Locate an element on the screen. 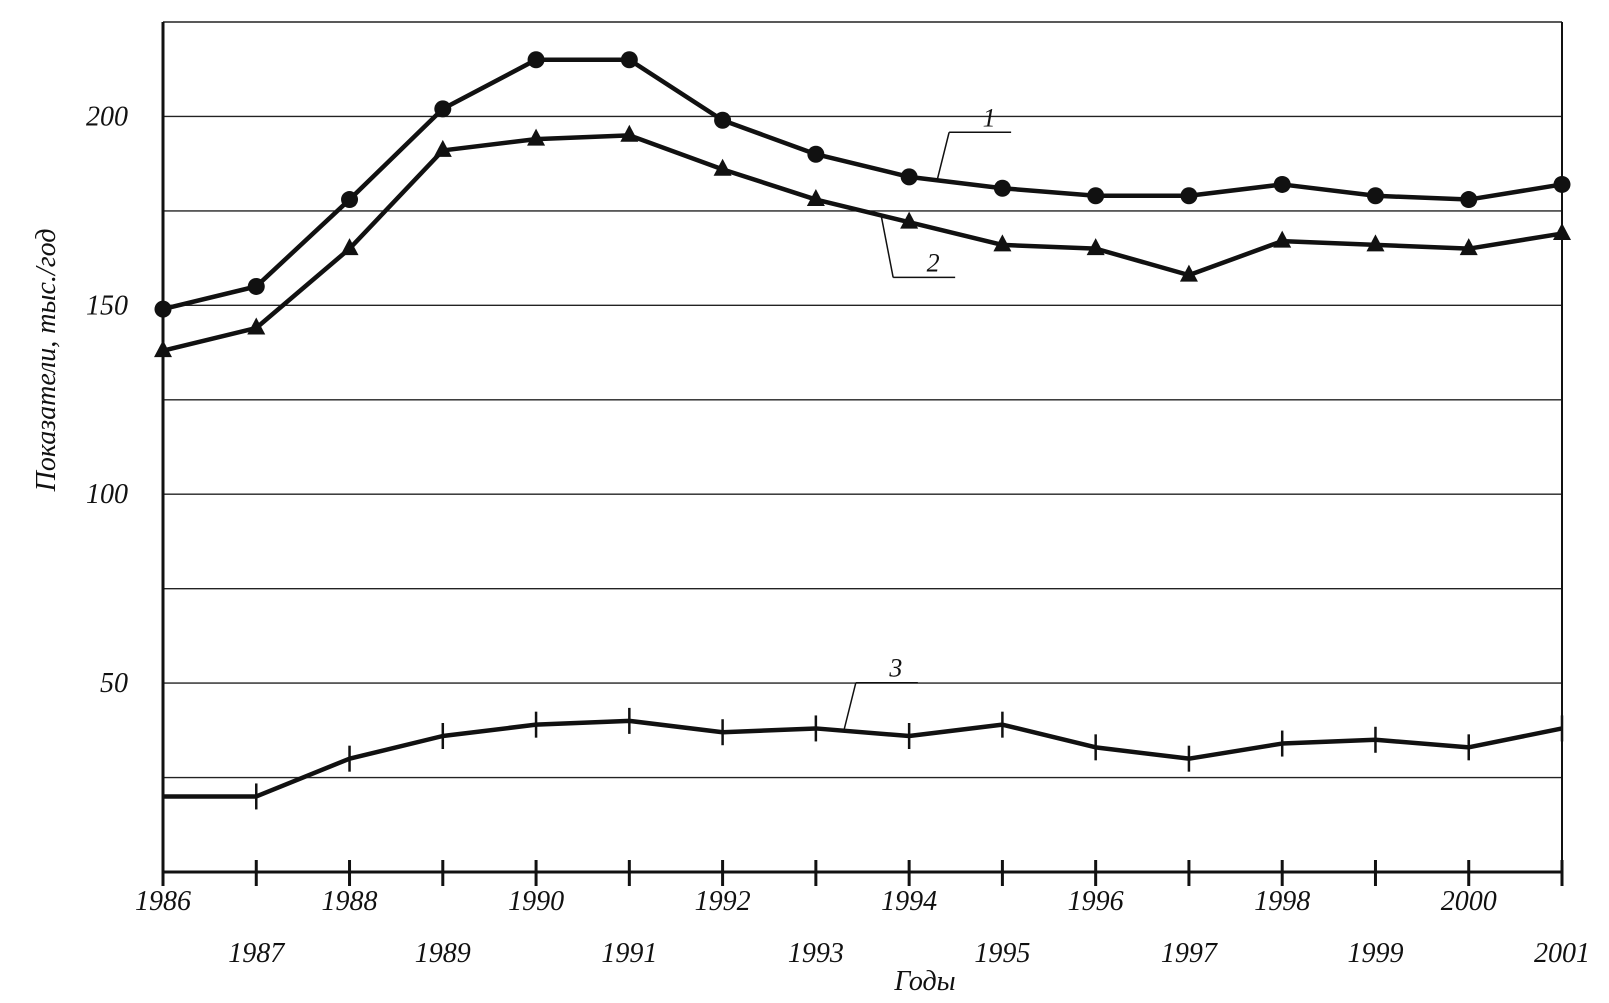 The width and height of the screenshot is (1609, 1003). series-1-point-1998 is located at coordinates (1282, 184).